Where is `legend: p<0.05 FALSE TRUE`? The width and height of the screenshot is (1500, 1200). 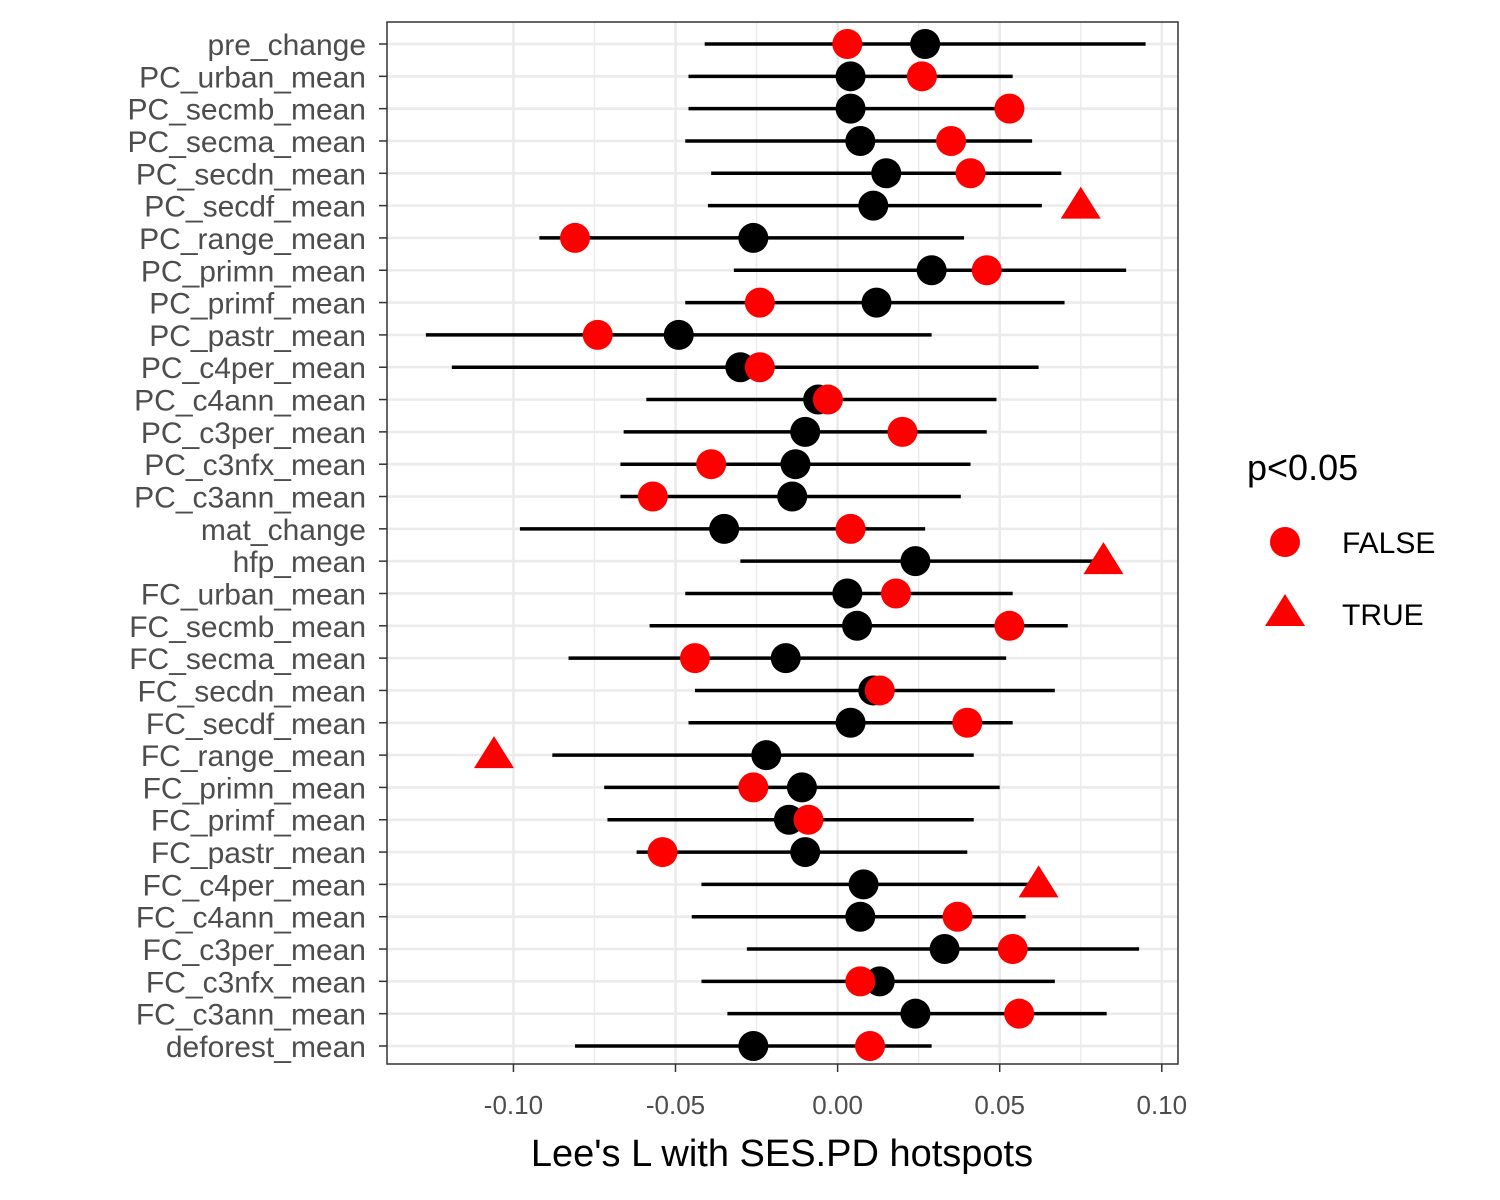 legend: p<0.05 FALSE TRUE is located at coordinates (1341, 539).